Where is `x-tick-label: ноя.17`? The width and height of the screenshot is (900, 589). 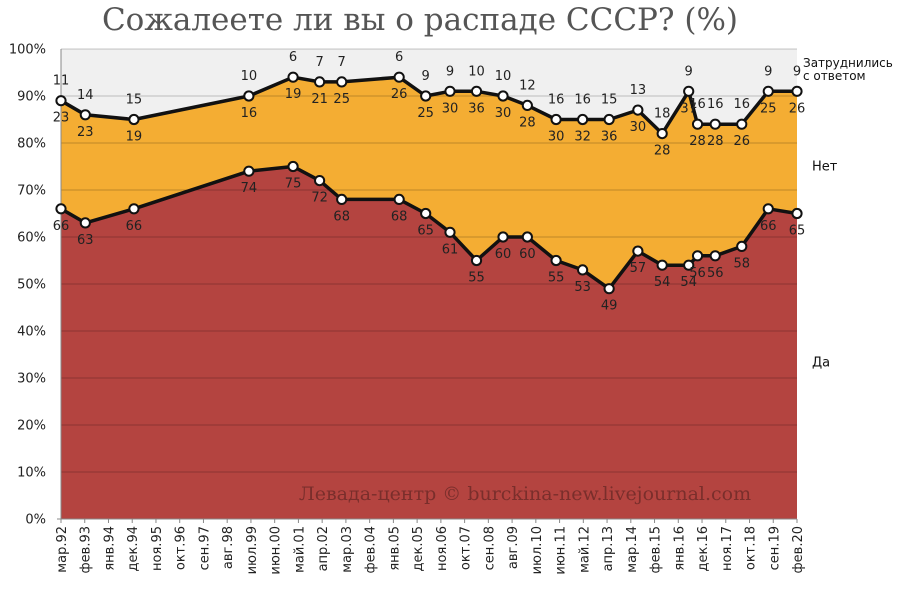
x-tick-label: ноя.17 is located at coordinates (727, 548).